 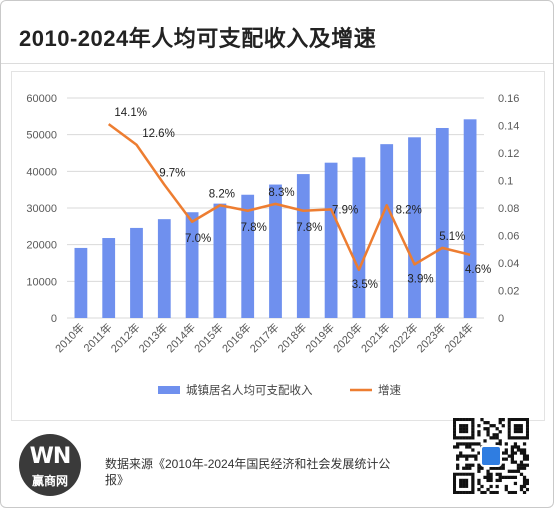 I want to click on x-tick-label: 2024年, so click(x=458, y=337).